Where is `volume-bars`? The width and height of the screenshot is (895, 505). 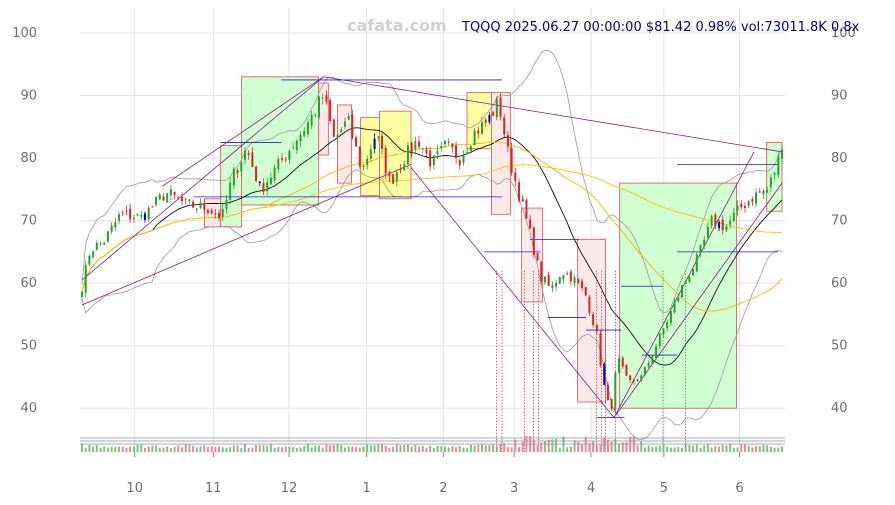
volume-bars is located at coordinates (432, 444).